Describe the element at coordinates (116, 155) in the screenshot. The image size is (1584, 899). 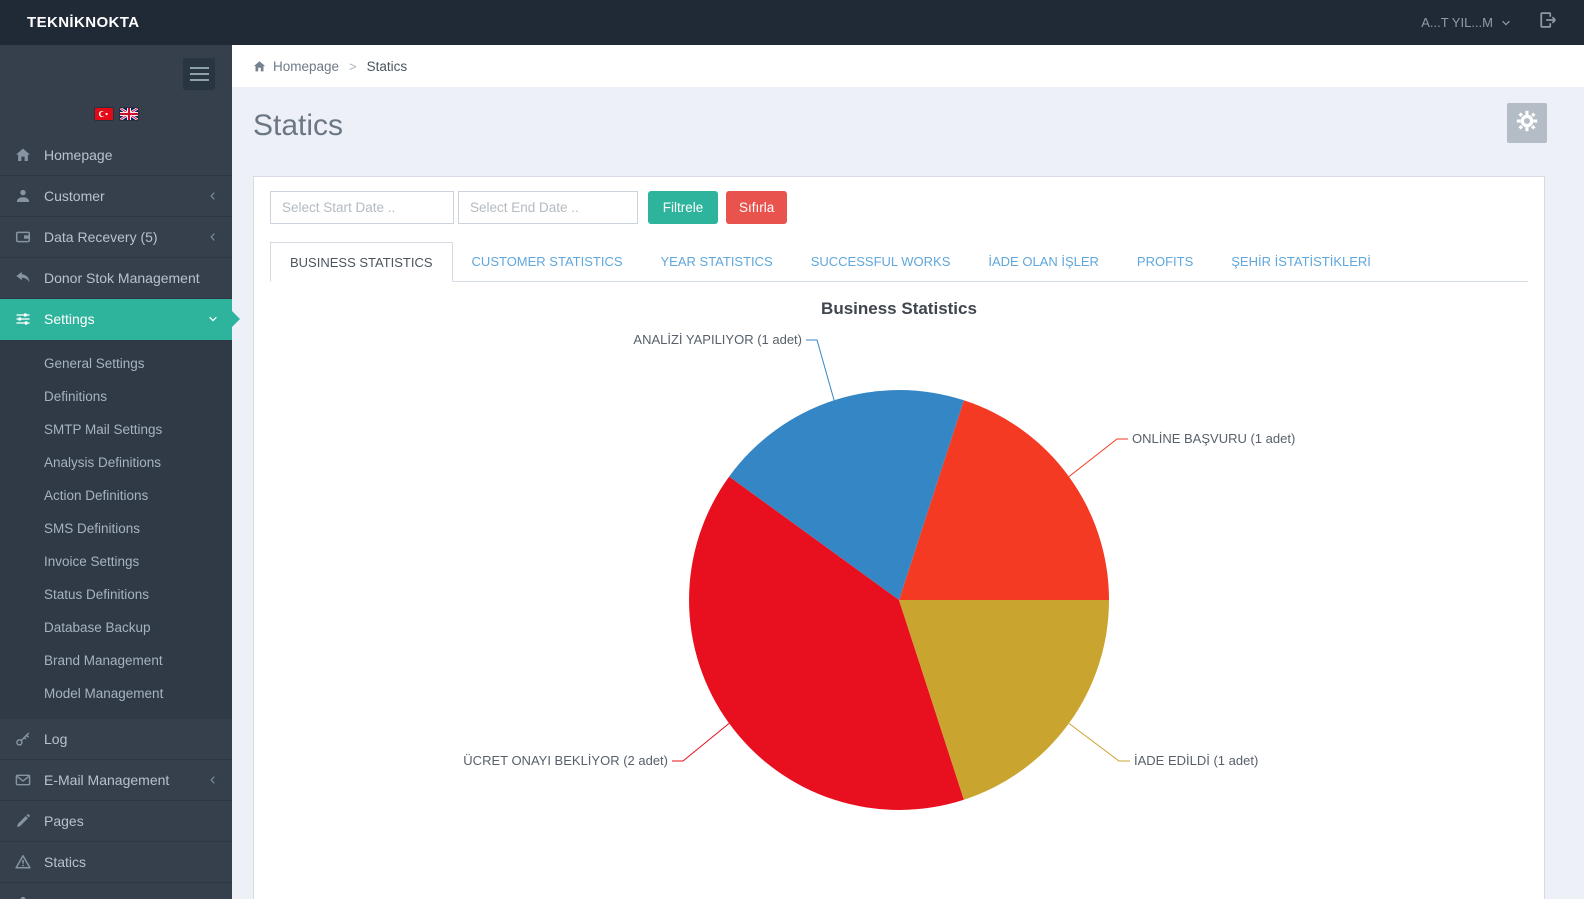
I see `sidebar-item-homepage: Homepage` at that location.